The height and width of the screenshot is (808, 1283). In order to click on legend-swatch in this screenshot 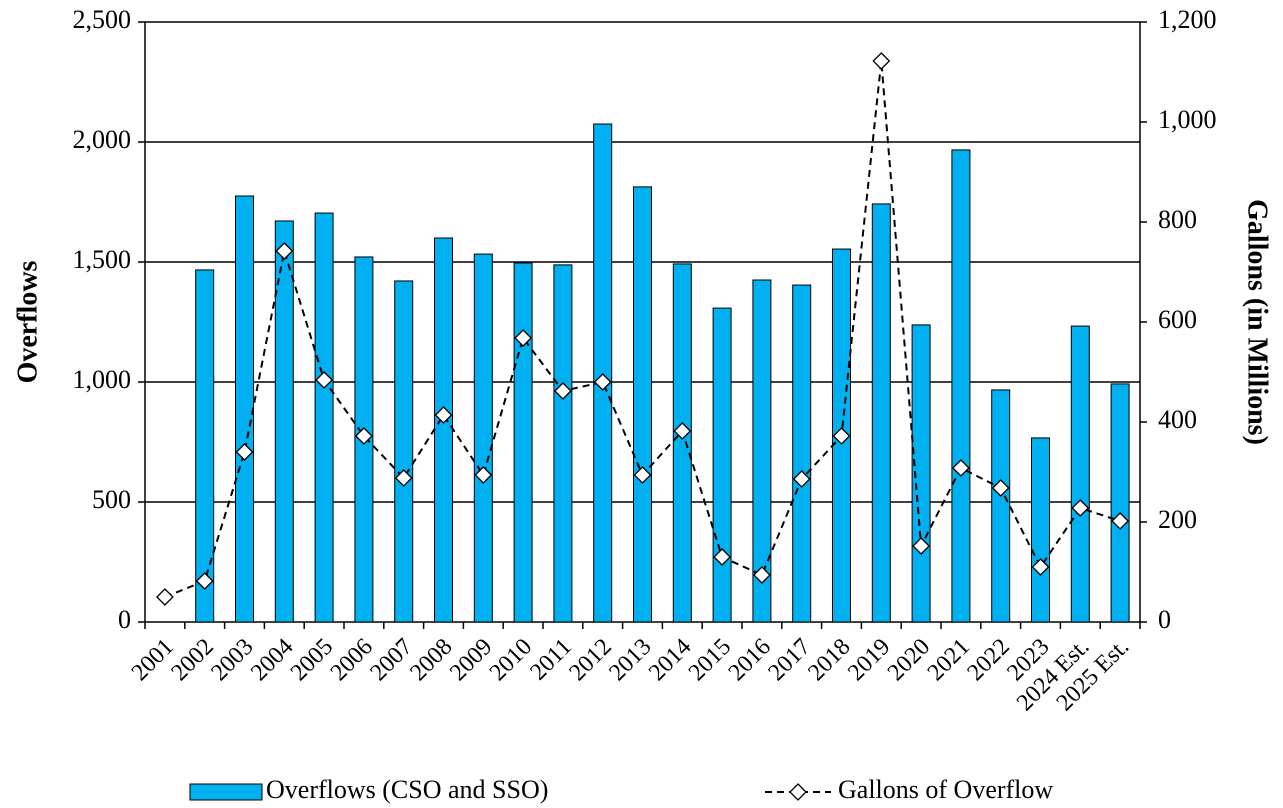, I will do `click(226, 792)`.